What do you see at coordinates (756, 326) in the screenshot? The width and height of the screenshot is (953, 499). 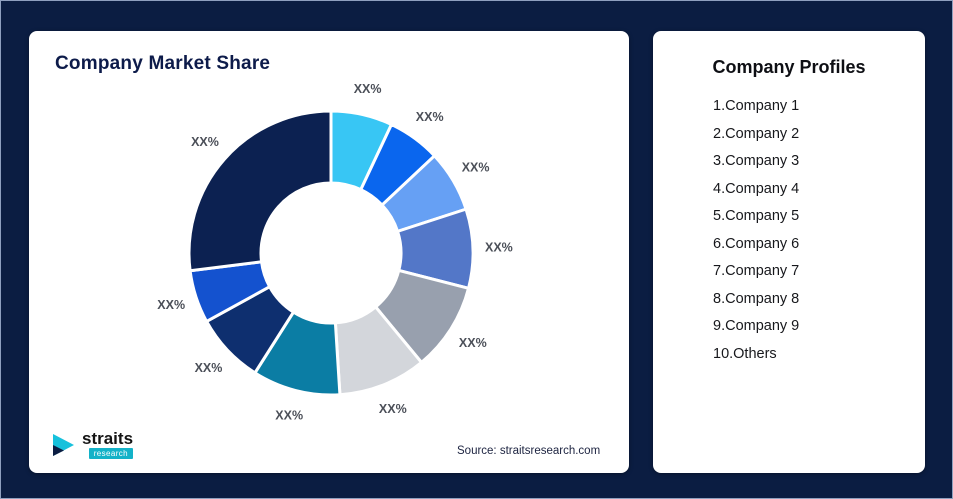 I see `company-list-item: 9.Company 9` at bounding box center [756, 326].